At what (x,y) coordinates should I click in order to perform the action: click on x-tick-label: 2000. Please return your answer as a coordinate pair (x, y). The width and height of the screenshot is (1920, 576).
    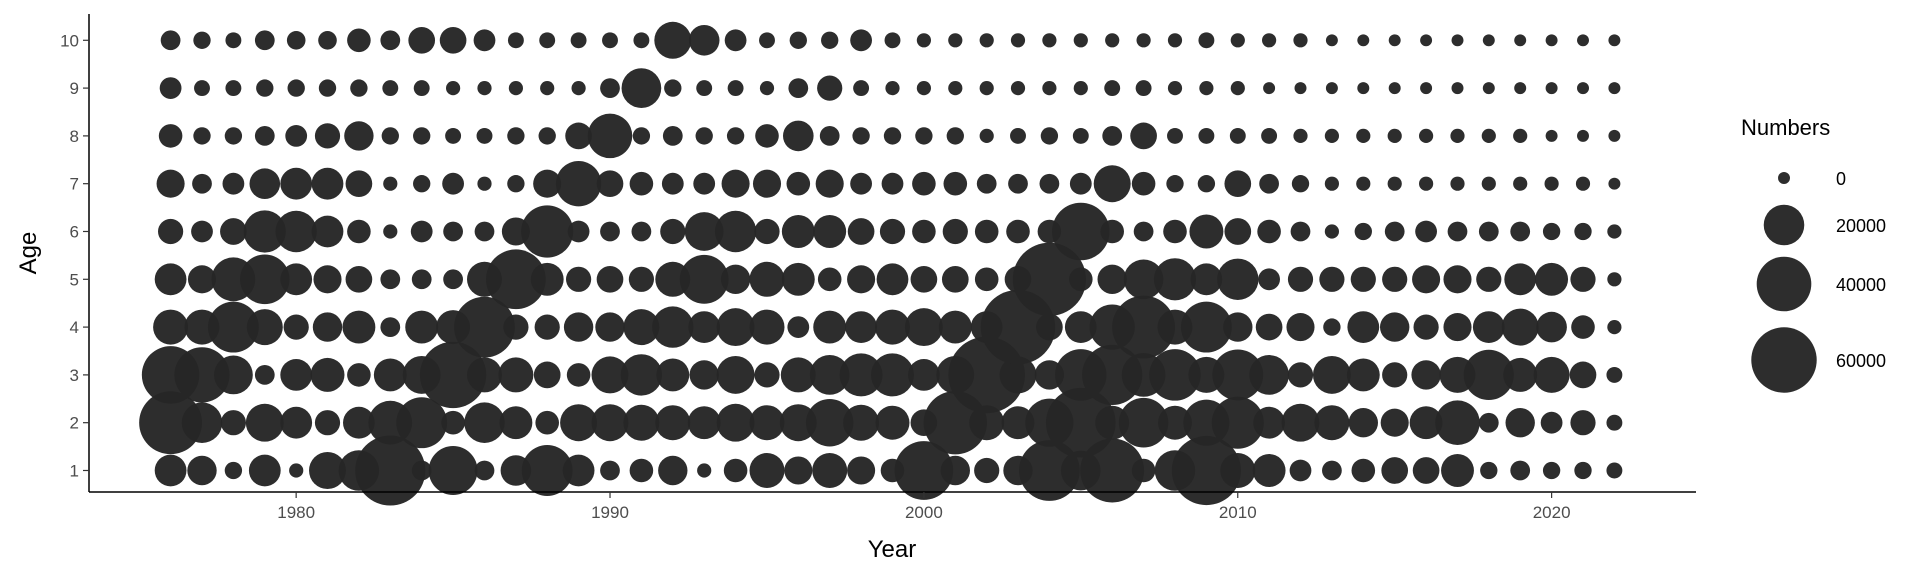
    Looking at the image, I should click on (924, 512).